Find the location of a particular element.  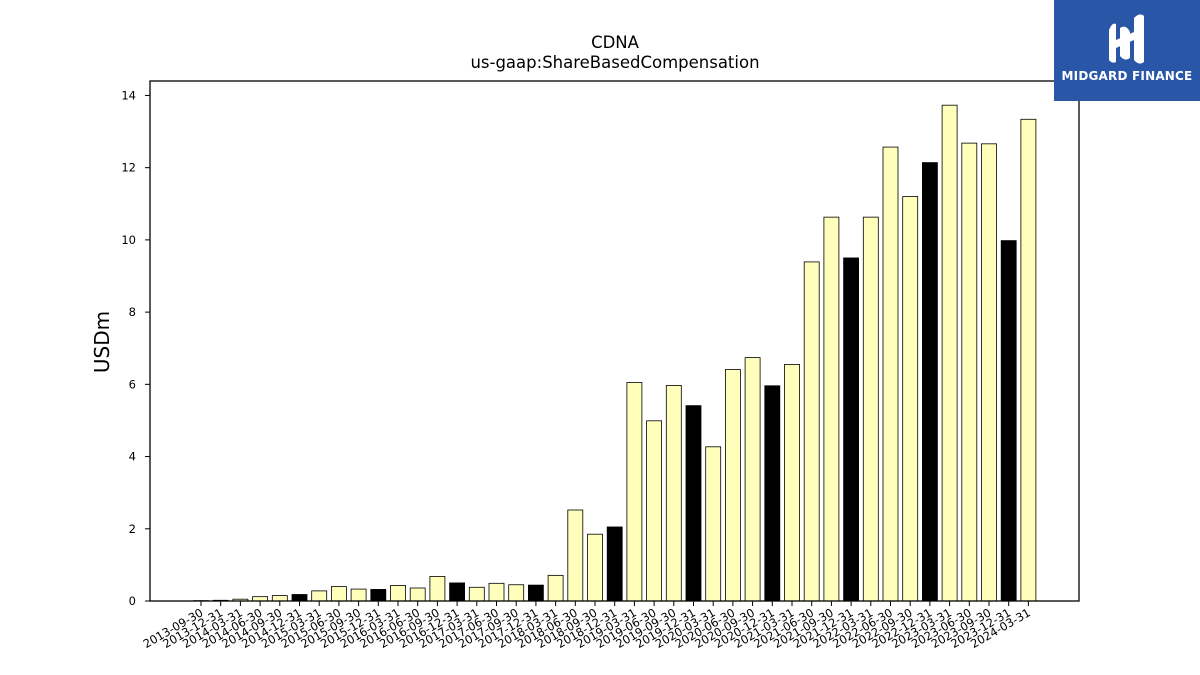

y-tick-label: 6 is located at coordinates (132, 384).